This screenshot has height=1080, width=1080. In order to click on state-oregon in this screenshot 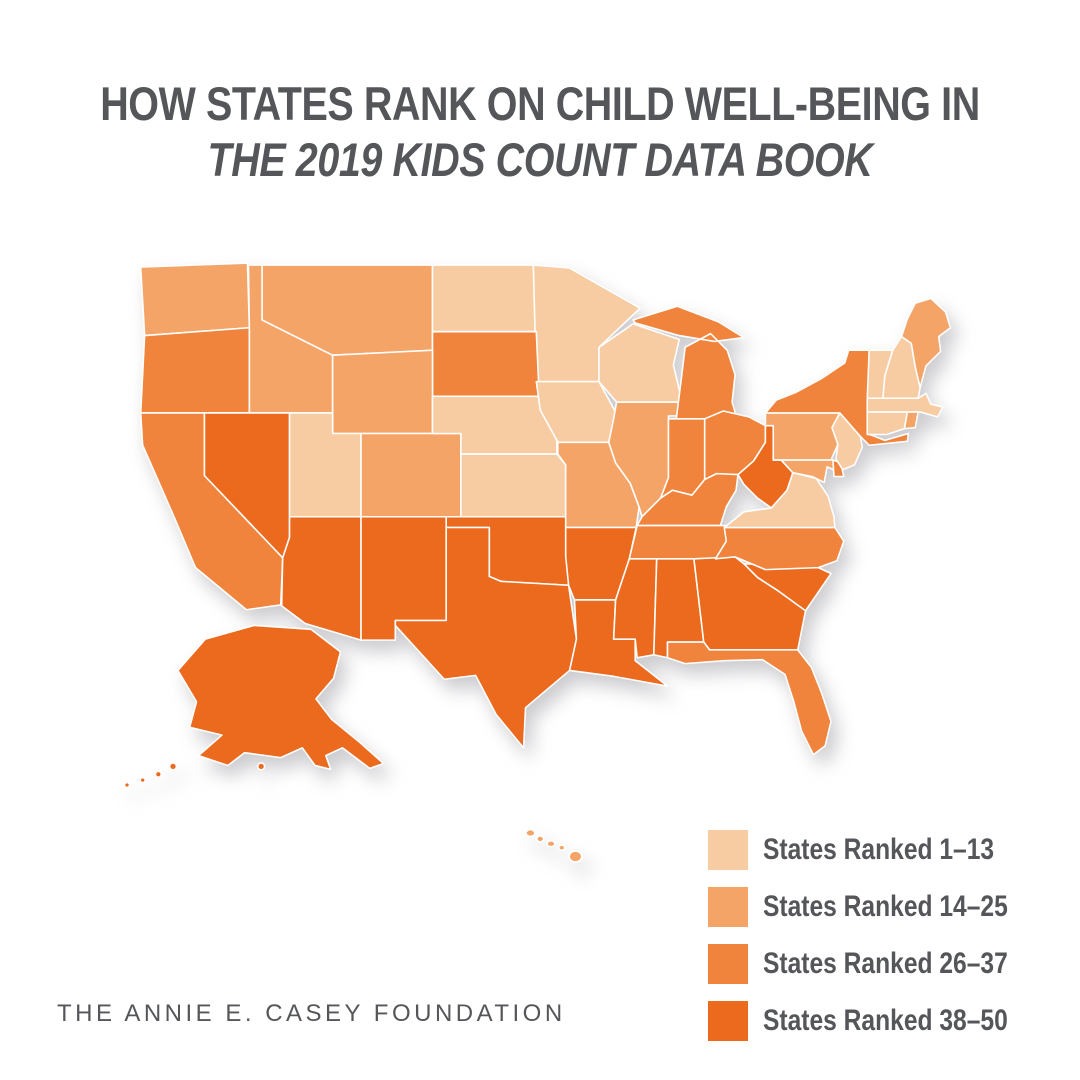, I will do `click(195, 370)`.